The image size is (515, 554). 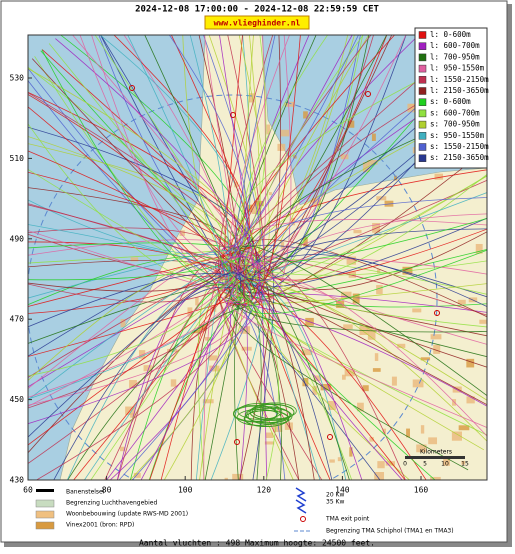 I want to click on legend-label: l: 2150-3650m, so click(x=459, y=90).